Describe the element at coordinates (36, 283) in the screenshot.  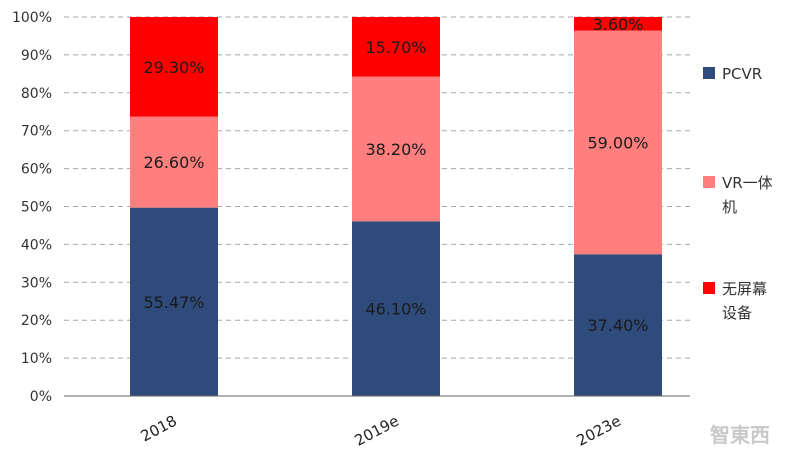
I see `y-tick-label: 30%` at that location.